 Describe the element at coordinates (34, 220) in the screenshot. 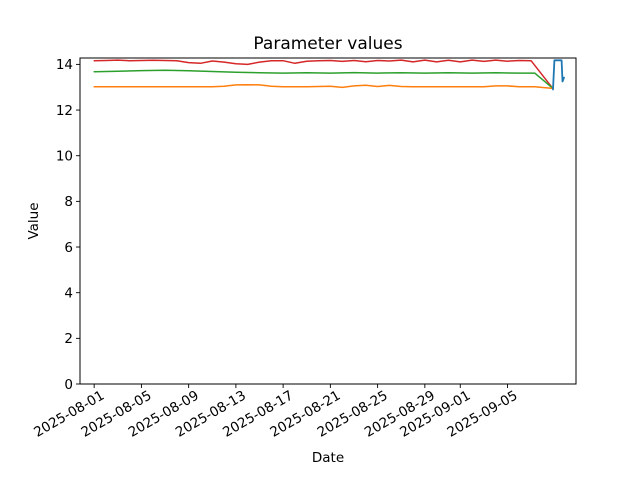

I see `y-axis-label: Value` at that location.